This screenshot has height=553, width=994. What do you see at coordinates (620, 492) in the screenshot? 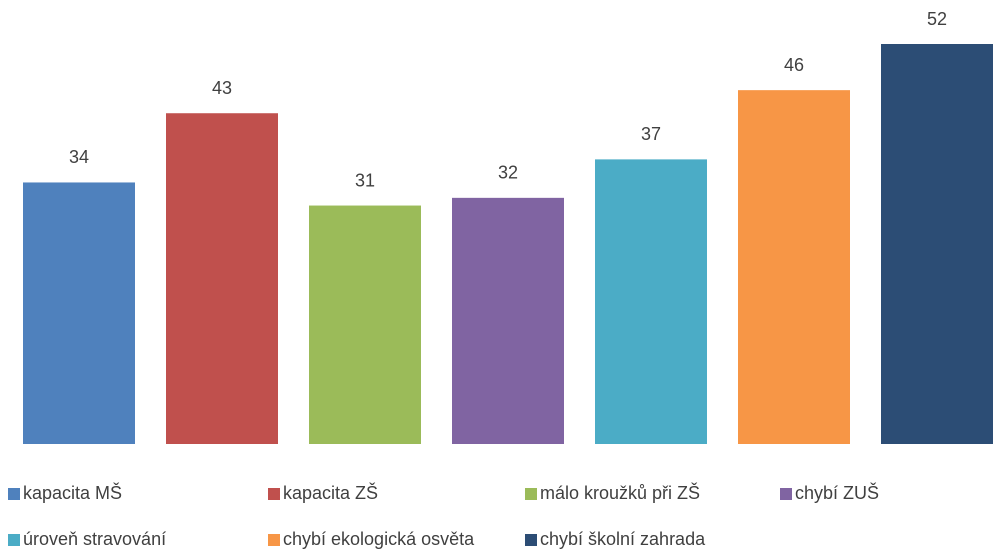
I see `legend-label: málo kroužků při ZŠ` at bounding box center [620, 492].